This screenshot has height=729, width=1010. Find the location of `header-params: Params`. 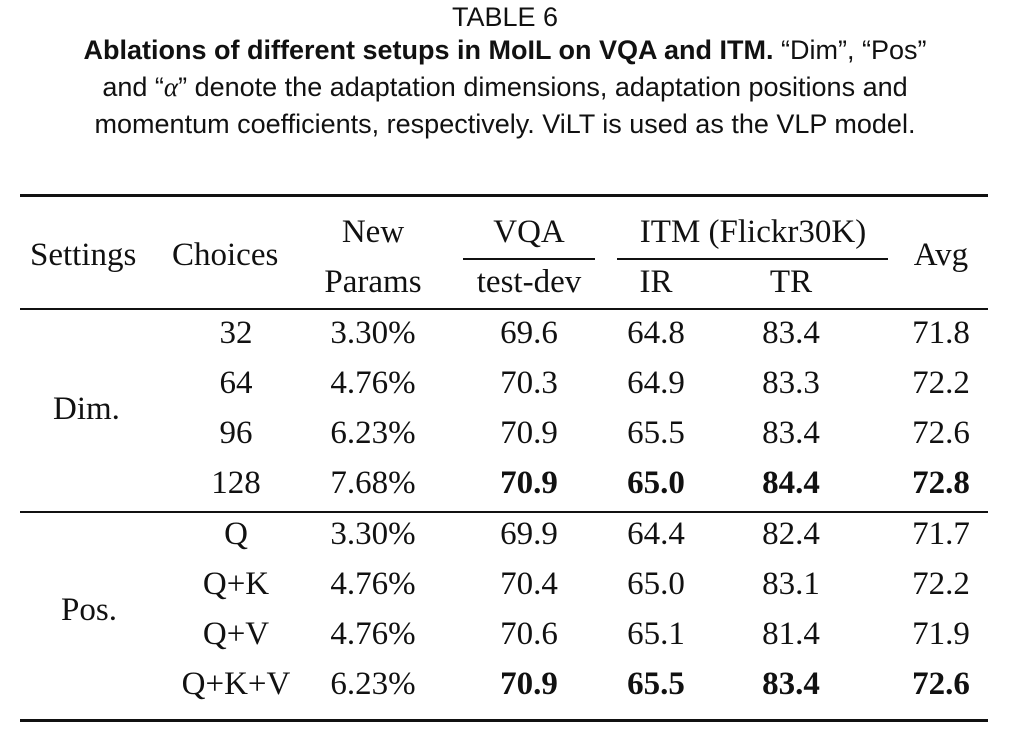

header-params: Params is located at coordinates (373, 282).